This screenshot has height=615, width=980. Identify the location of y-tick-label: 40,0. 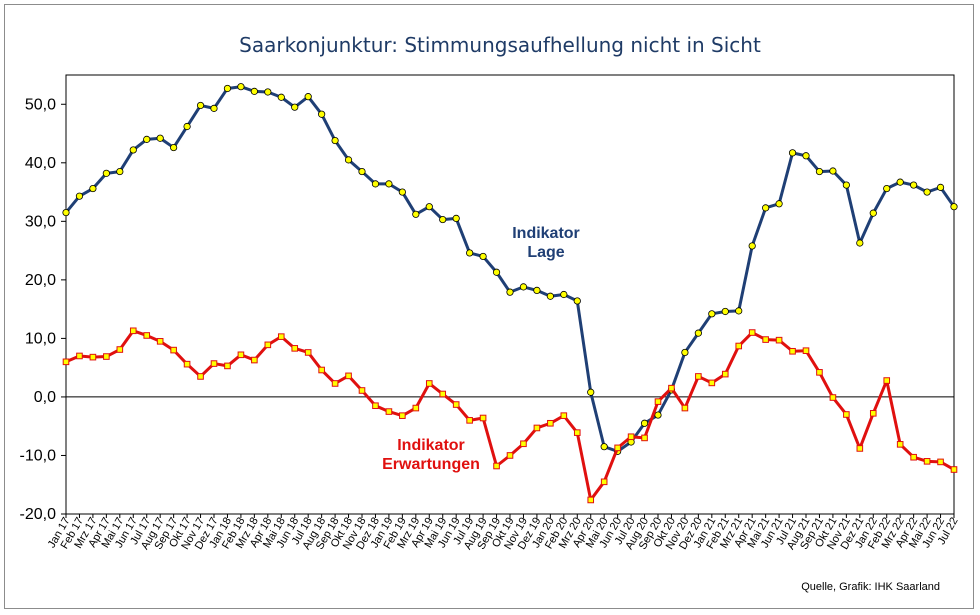
(40, 163).